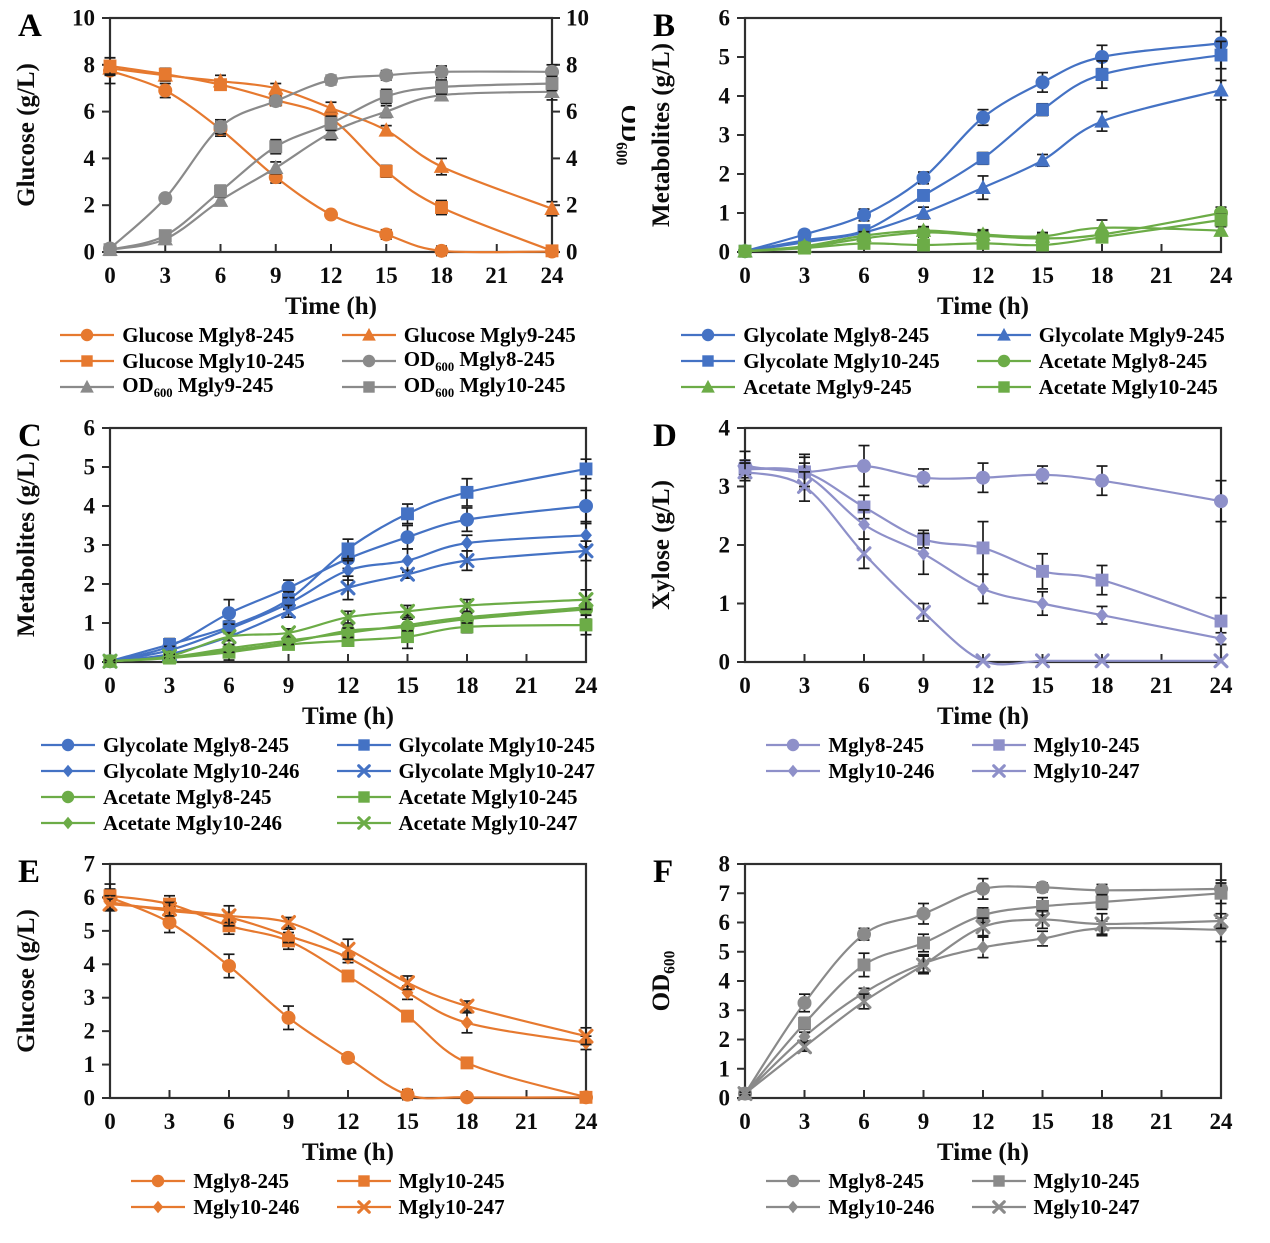  I want to click on y-tick-label: 6, so click(90, 428).